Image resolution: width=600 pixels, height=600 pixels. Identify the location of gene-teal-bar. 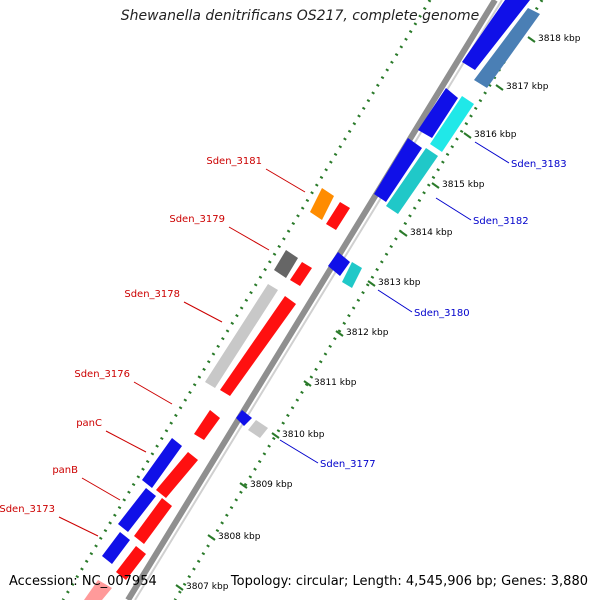
(412, 181).